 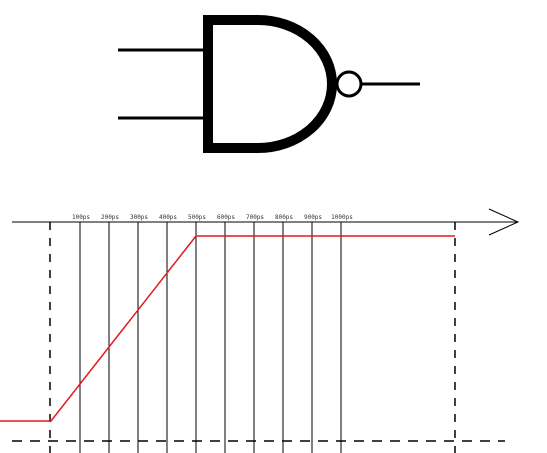 What do you see at coordinates (110, 217) in the screenshot?
I see `time-tick-label: 200ps` at bounding box center [110, 217].